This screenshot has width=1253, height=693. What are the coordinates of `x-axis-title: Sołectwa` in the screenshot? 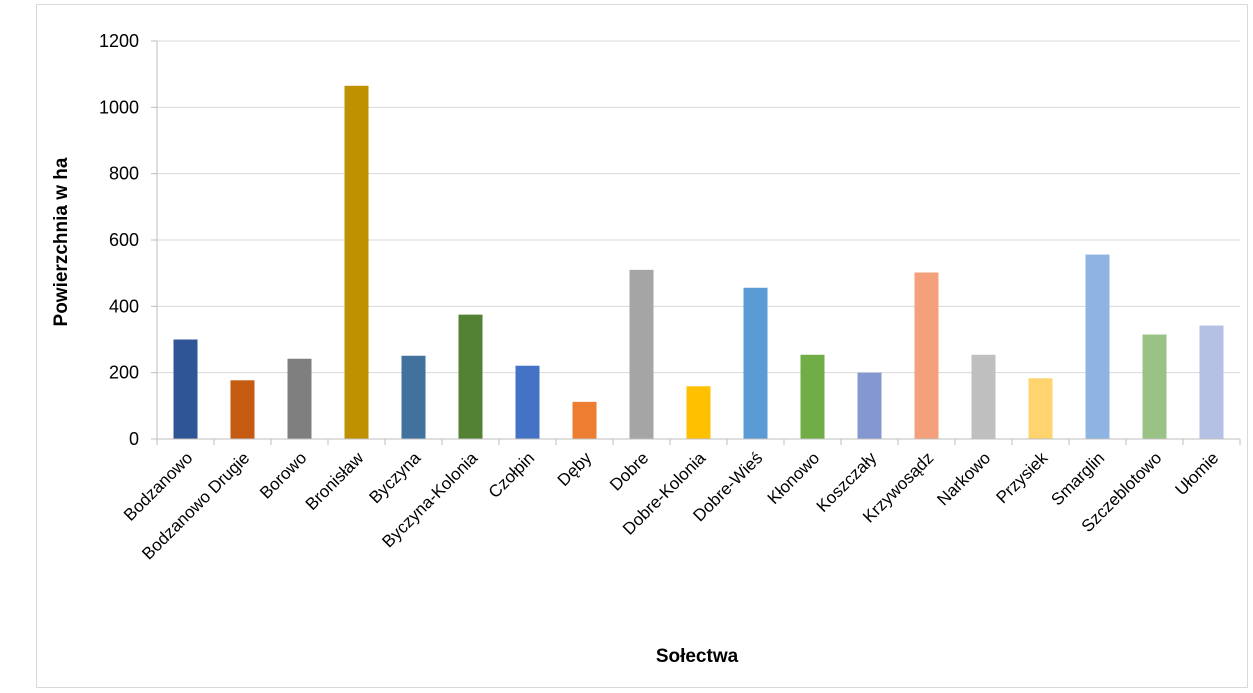 It's located at (697, 656).